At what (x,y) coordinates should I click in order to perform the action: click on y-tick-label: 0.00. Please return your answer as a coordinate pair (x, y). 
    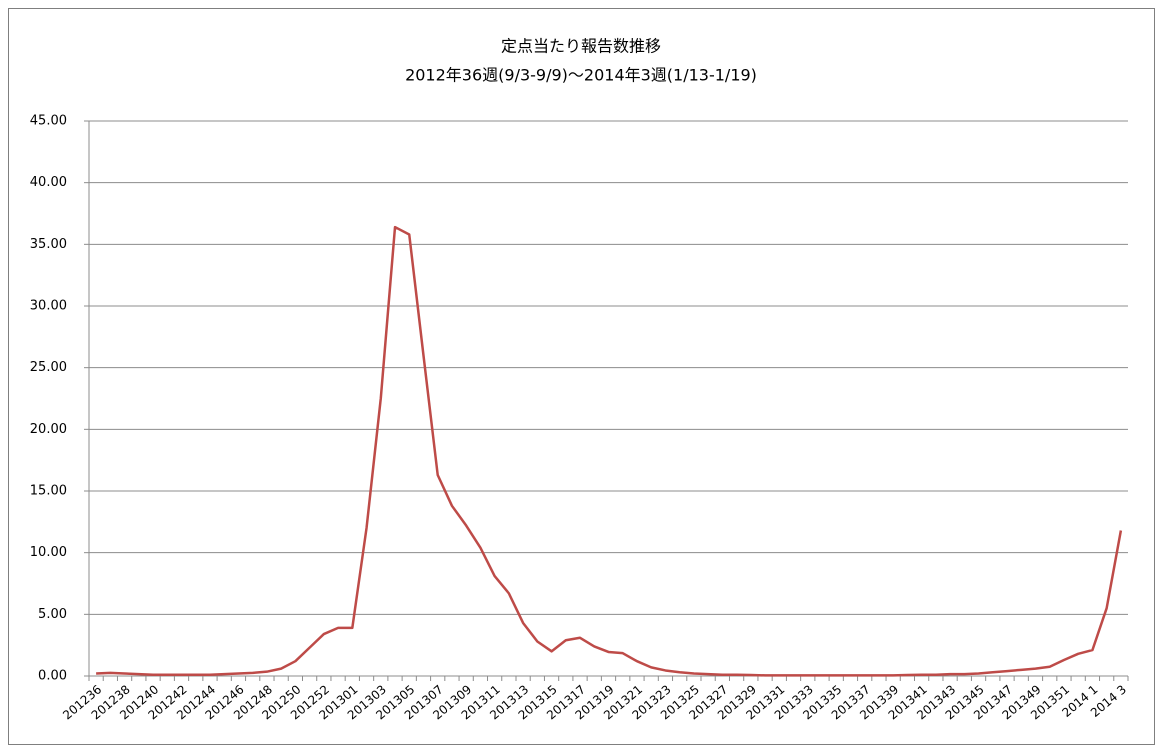
    Looking at the image, I should click on (52, 676).